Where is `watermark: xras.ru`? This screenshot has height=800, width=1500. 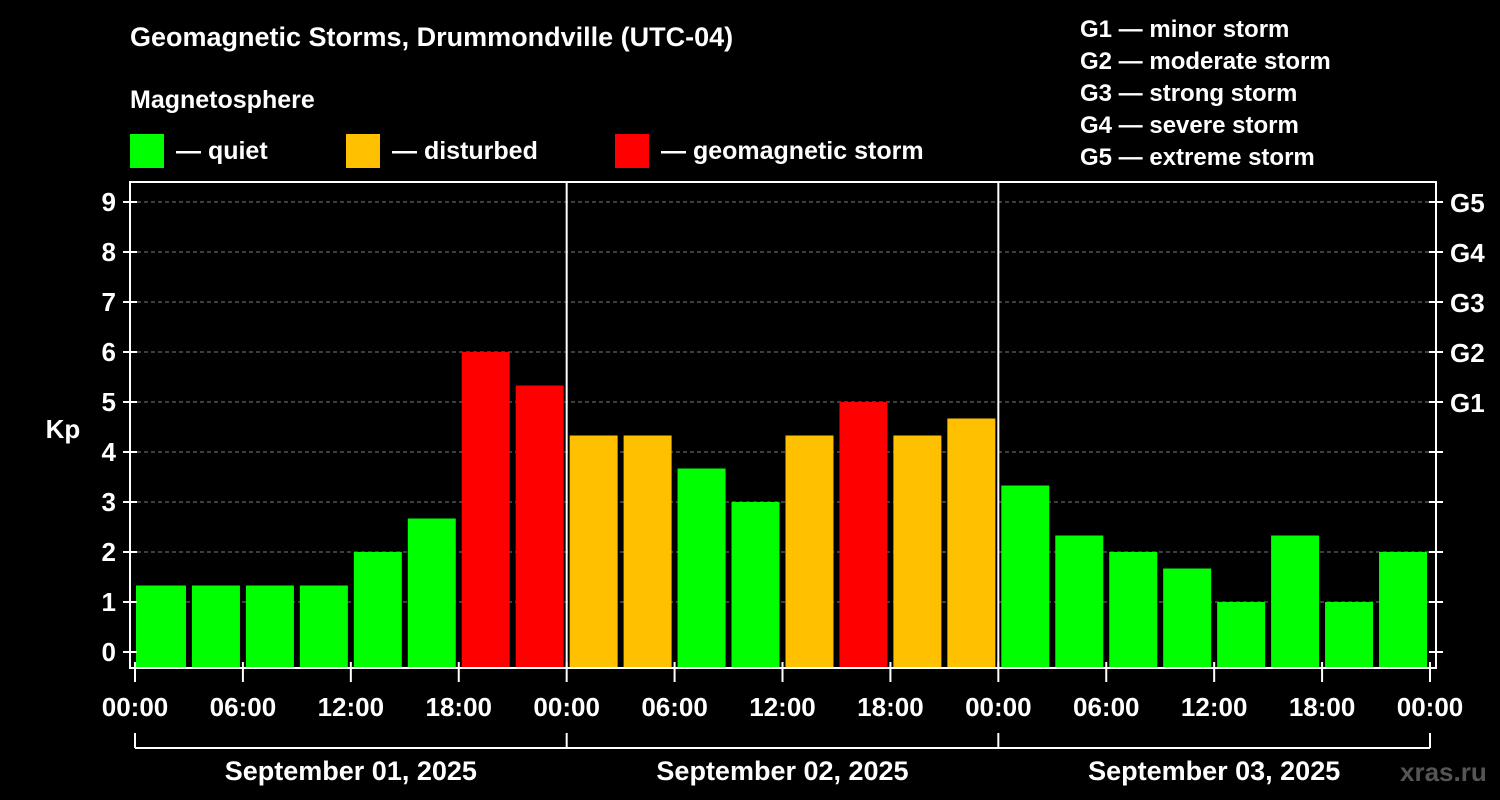 watermark: xras.ru is located at coordinates (1443, 772).